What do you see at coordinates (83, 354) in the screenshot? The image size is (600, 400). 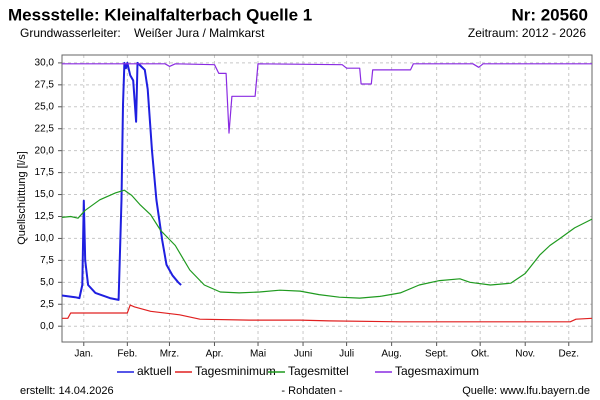 I see `x-tick-label: Jan.` at bounding box center [83, 354].